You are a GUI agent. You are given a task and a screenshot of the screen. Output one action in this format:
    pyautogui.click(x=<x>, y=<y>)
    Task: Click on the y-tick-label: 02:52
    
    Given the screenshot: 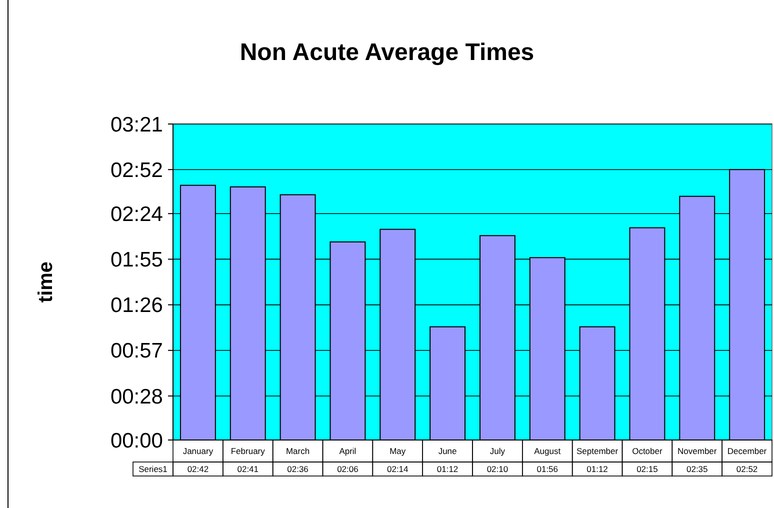 What is the action you would take?
    pyautogui.click(x=136, y=170)
    